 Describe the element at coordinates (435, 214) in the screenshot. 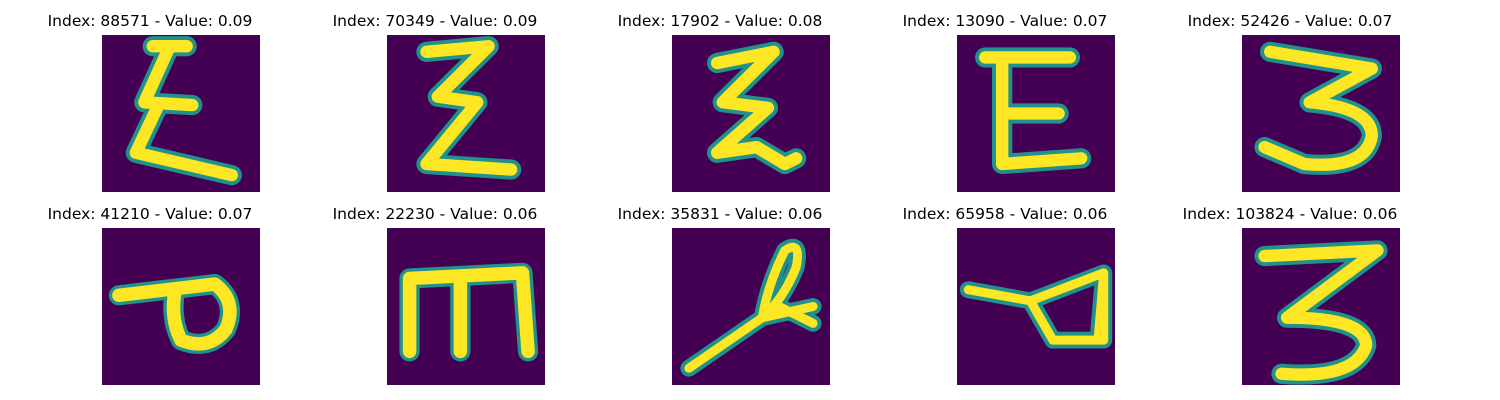

I see `panel-title: Index: 22230 - Value: 0.06` at that location.